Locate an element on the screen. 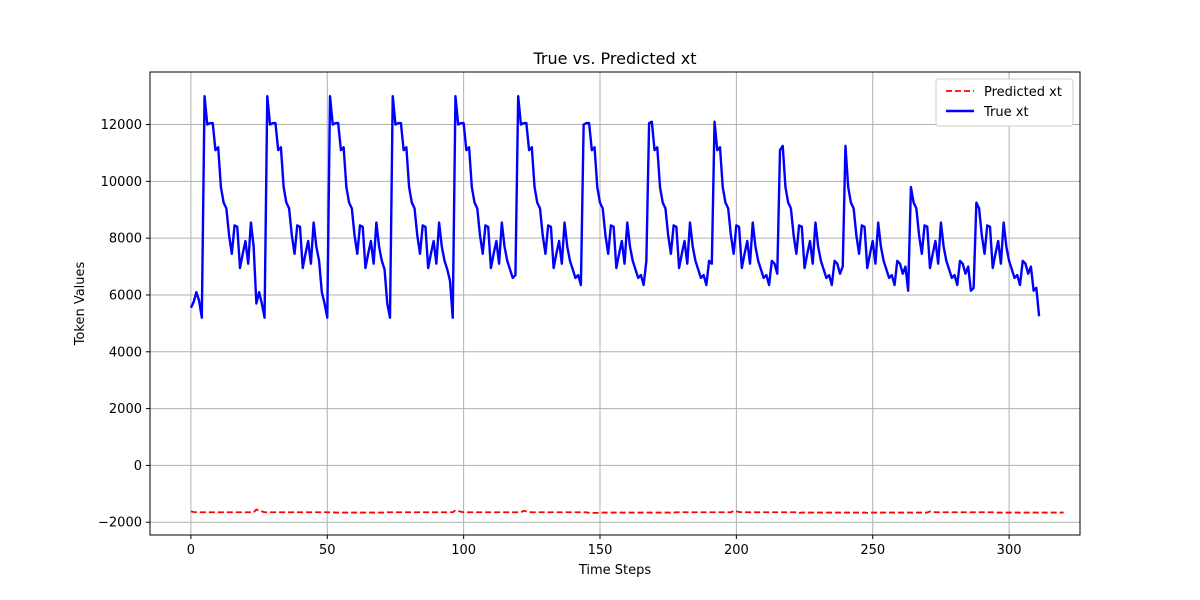 This screenshot has height=600, width=1200. y-tick-label: 10000 is located at coordinates (121, 182).